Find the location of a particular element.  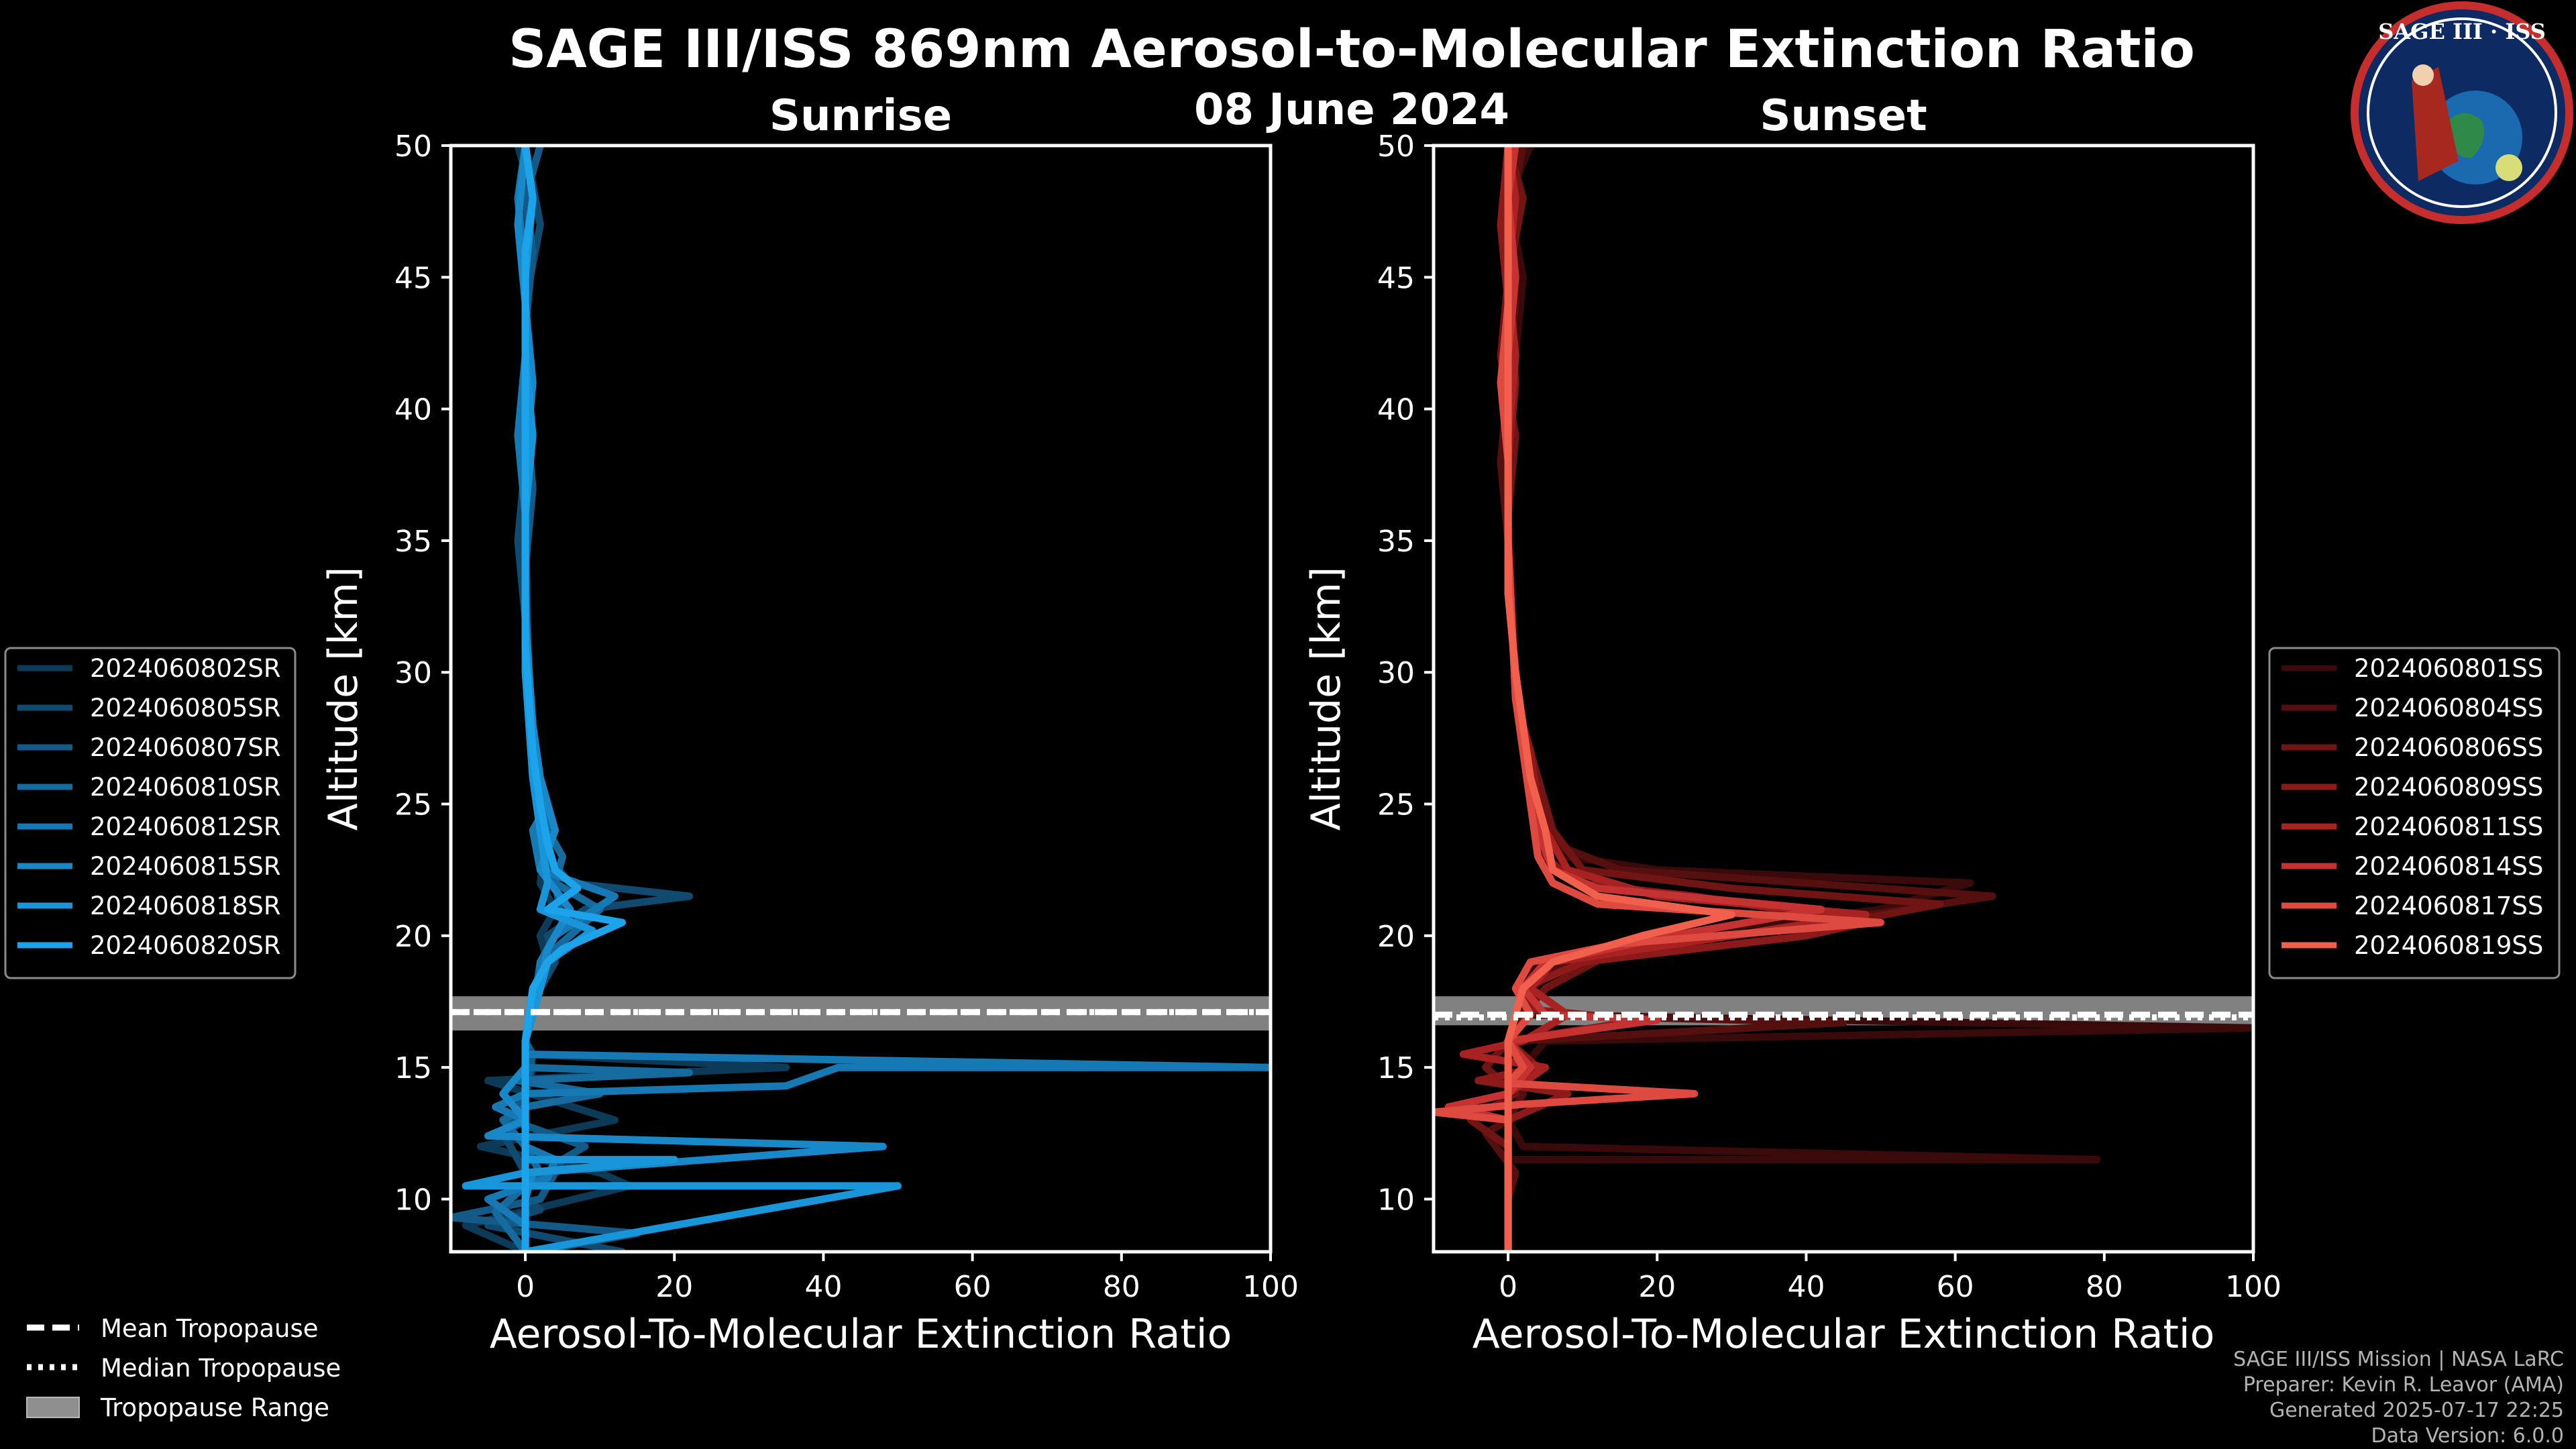

legend-label-2024060819SS: 2024060819SS is located at coordinates (2448, 945).